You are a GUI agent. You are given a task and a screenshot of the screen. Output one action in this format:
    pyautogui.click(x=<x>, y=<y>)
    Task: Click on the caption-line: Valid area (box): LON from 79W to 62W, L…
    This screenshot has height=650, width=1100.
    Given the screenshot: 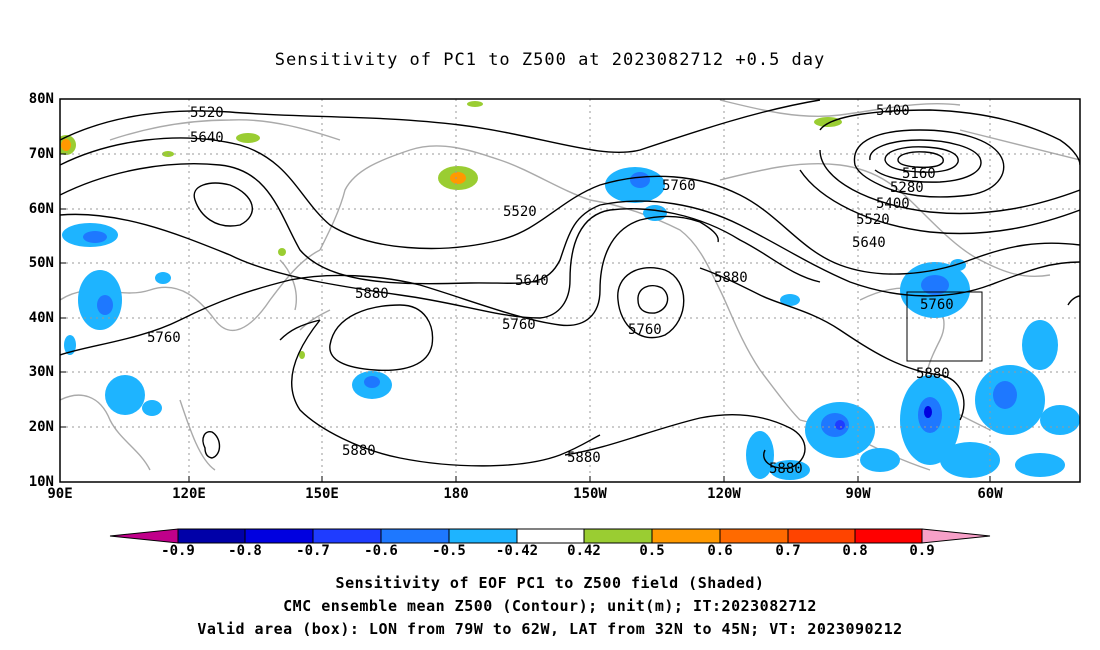 What is the action you would take?
    pyautogui.click(x=550, y=629)
    